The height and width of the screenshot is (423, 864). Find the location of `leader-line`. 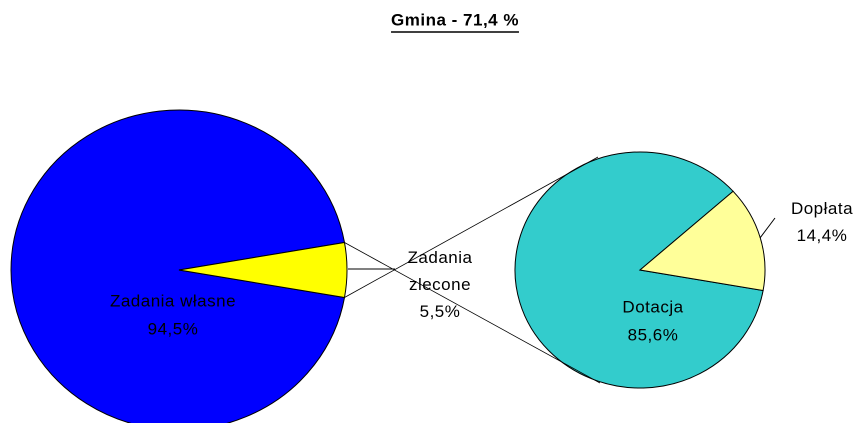

leader-line is located at coordinates (767, 228).